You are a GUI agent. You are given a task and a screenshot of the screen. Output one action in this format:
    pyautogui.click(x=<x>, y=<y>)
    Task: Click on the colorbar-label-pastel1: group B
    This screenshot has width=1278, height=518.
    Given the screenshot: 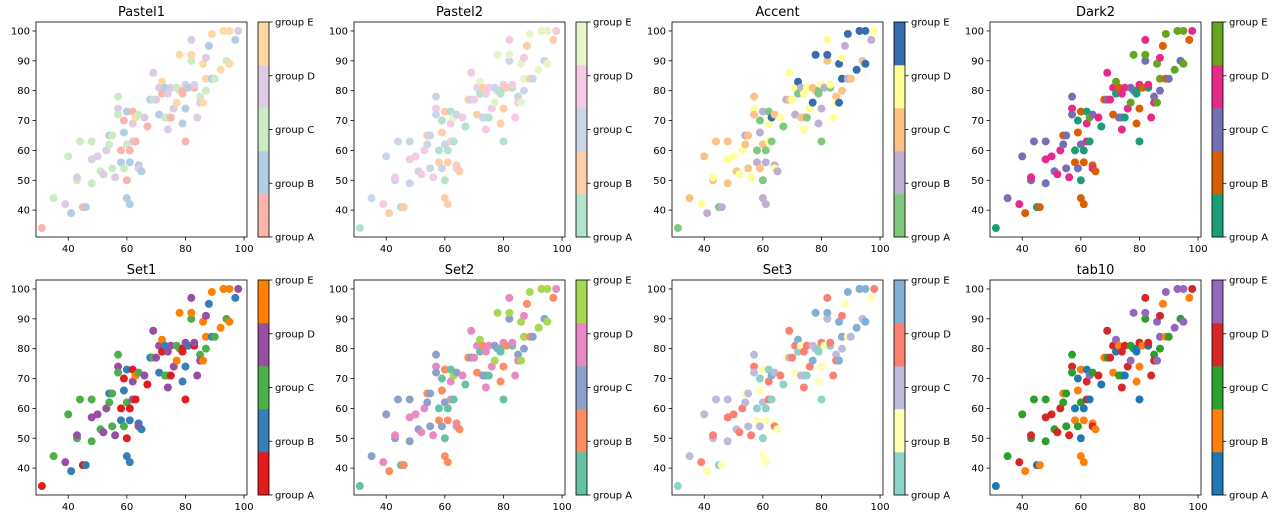 What is the action you would take?
    pyautogui.click(x=294, y=184)
    